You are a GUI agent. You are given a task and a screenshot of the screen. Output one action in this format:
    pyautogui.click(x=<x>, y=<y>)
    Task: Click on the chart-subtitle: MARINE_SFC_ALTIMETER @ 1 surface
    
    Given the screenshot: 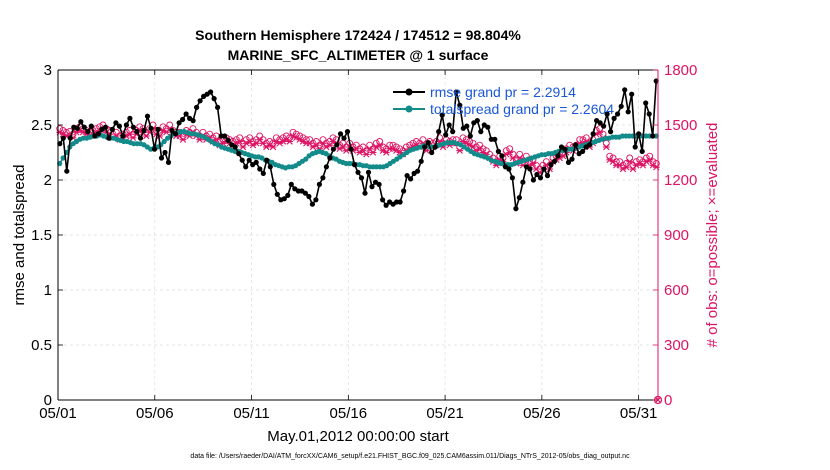 What is the action you would take?
    pyautogui.click(x=358, y=55)
    